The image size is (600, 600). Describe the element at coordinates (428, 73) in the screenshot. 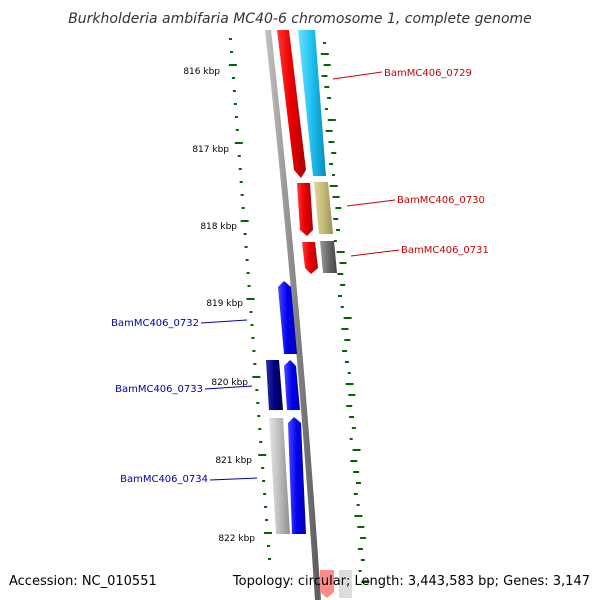

I see `gene-label-BamMC406-0729: BamMC406_0729` at that location.